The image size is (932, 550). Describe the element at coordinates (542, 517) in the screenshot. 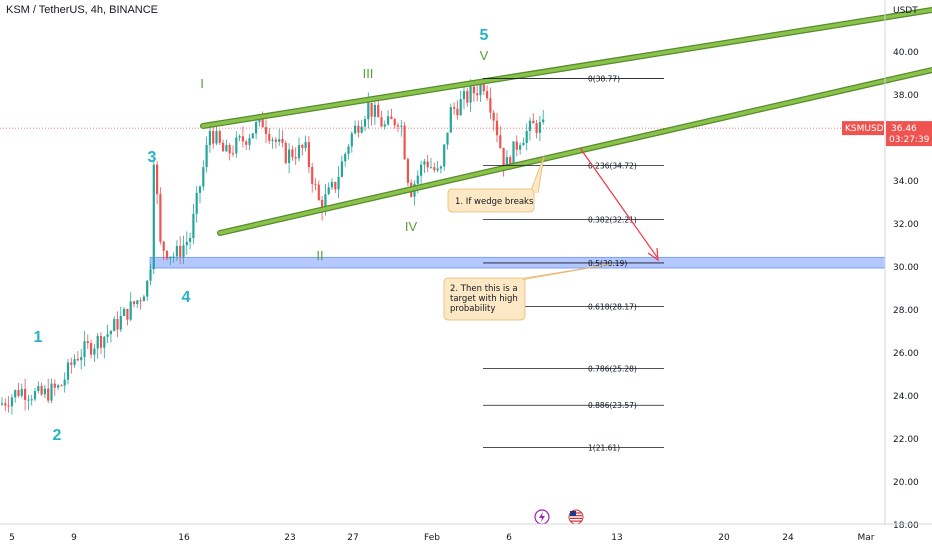

I see `lightning-icon` at that location.